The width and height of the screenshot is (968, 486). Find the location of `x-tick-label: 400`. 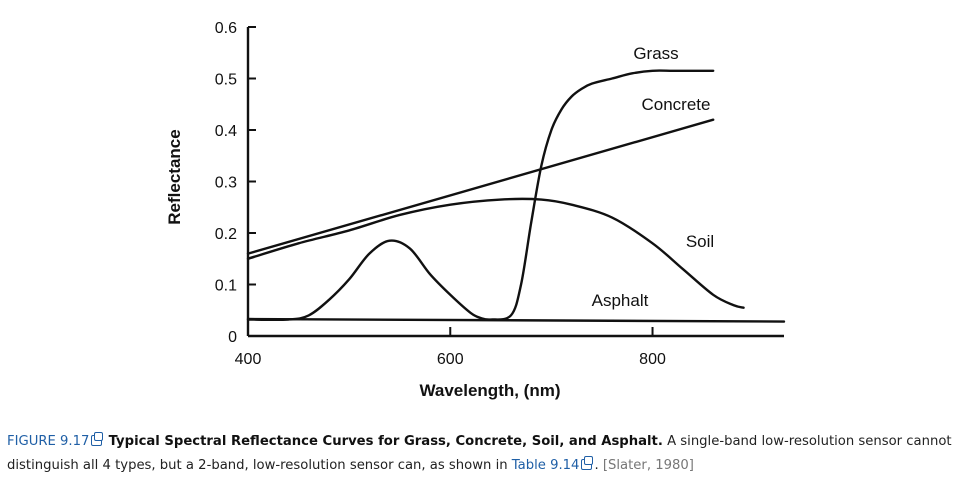

x-tick-label: 400 is located at coordinates (248, 359).